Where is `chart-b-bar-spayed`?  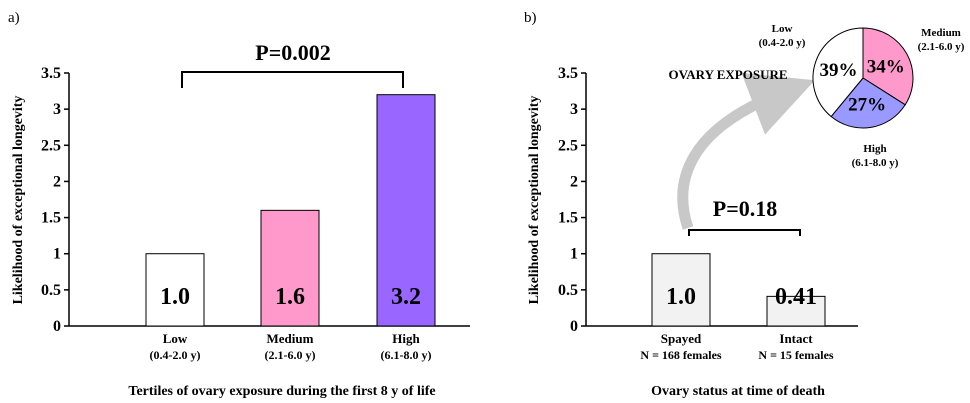
chart-b-bar-spayed is located at coordinates (681, 290).